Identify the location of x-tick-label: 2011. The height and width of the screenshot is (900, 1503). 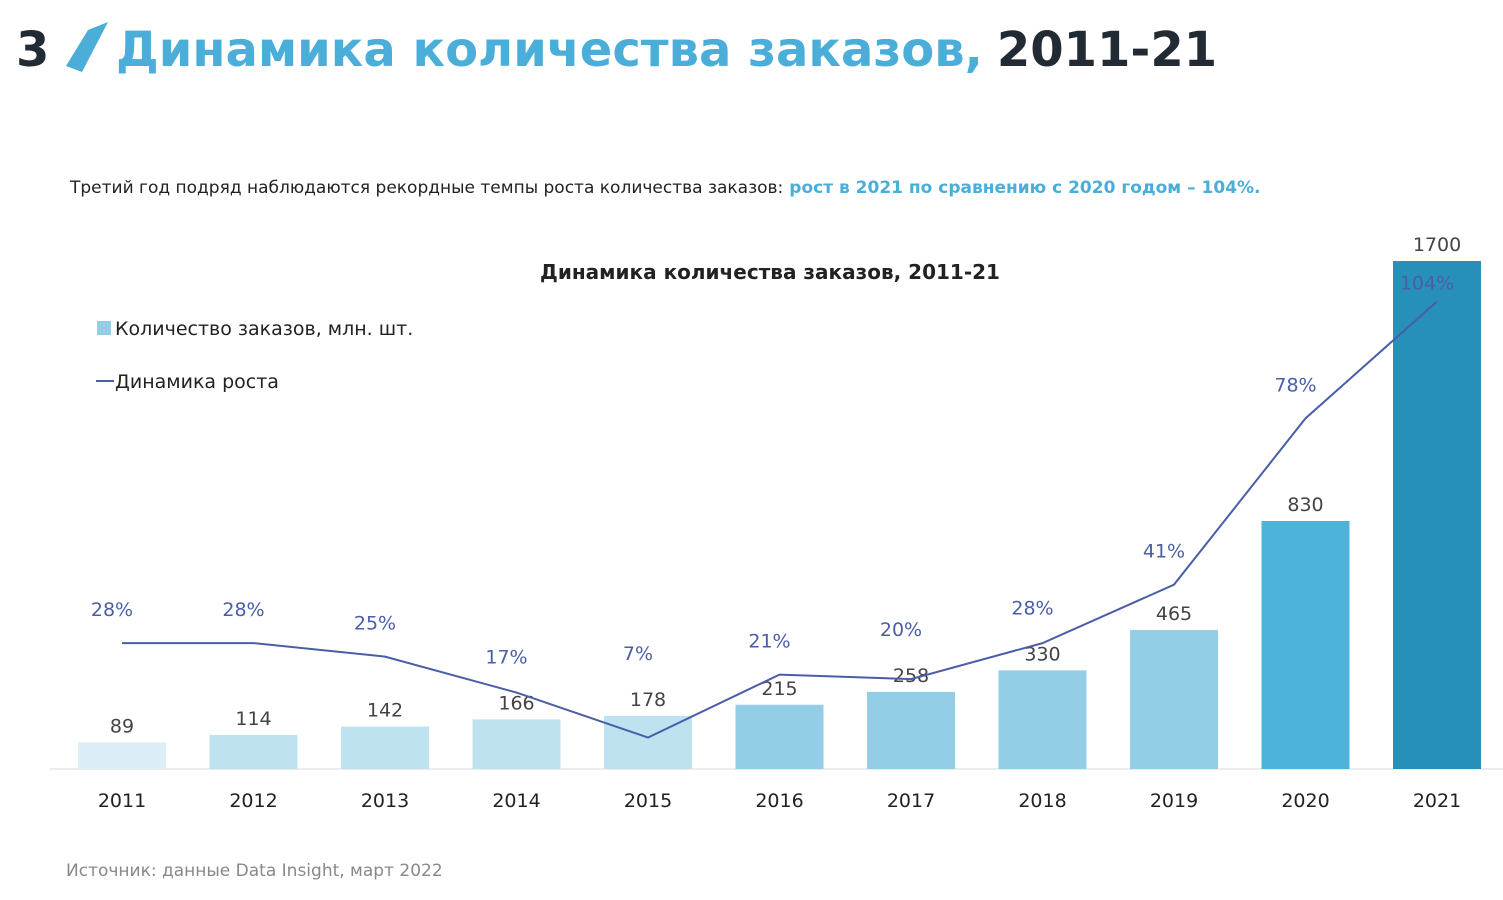
(122, 801).